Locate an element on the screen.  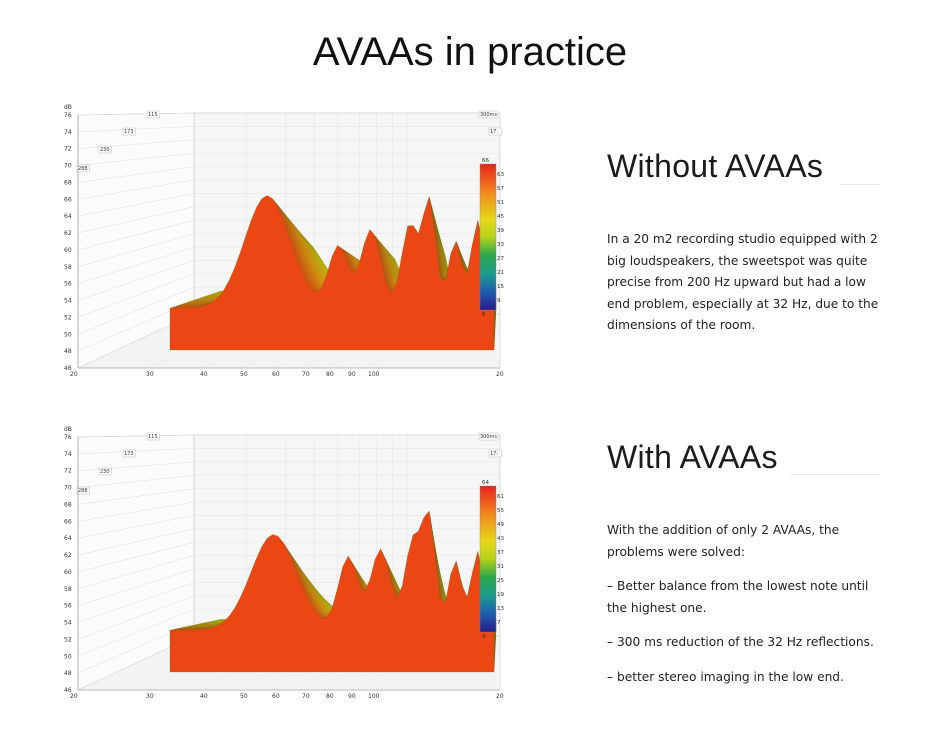
time-tag-label: 300ms is located at coordinates (488, 437).